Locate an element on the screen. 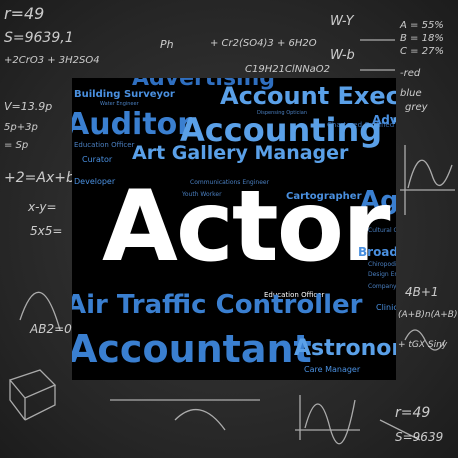 Image resolution: width=458 pixels, height=458 pixels. word-clinical: Clinical is located at coordinates (386, 307).